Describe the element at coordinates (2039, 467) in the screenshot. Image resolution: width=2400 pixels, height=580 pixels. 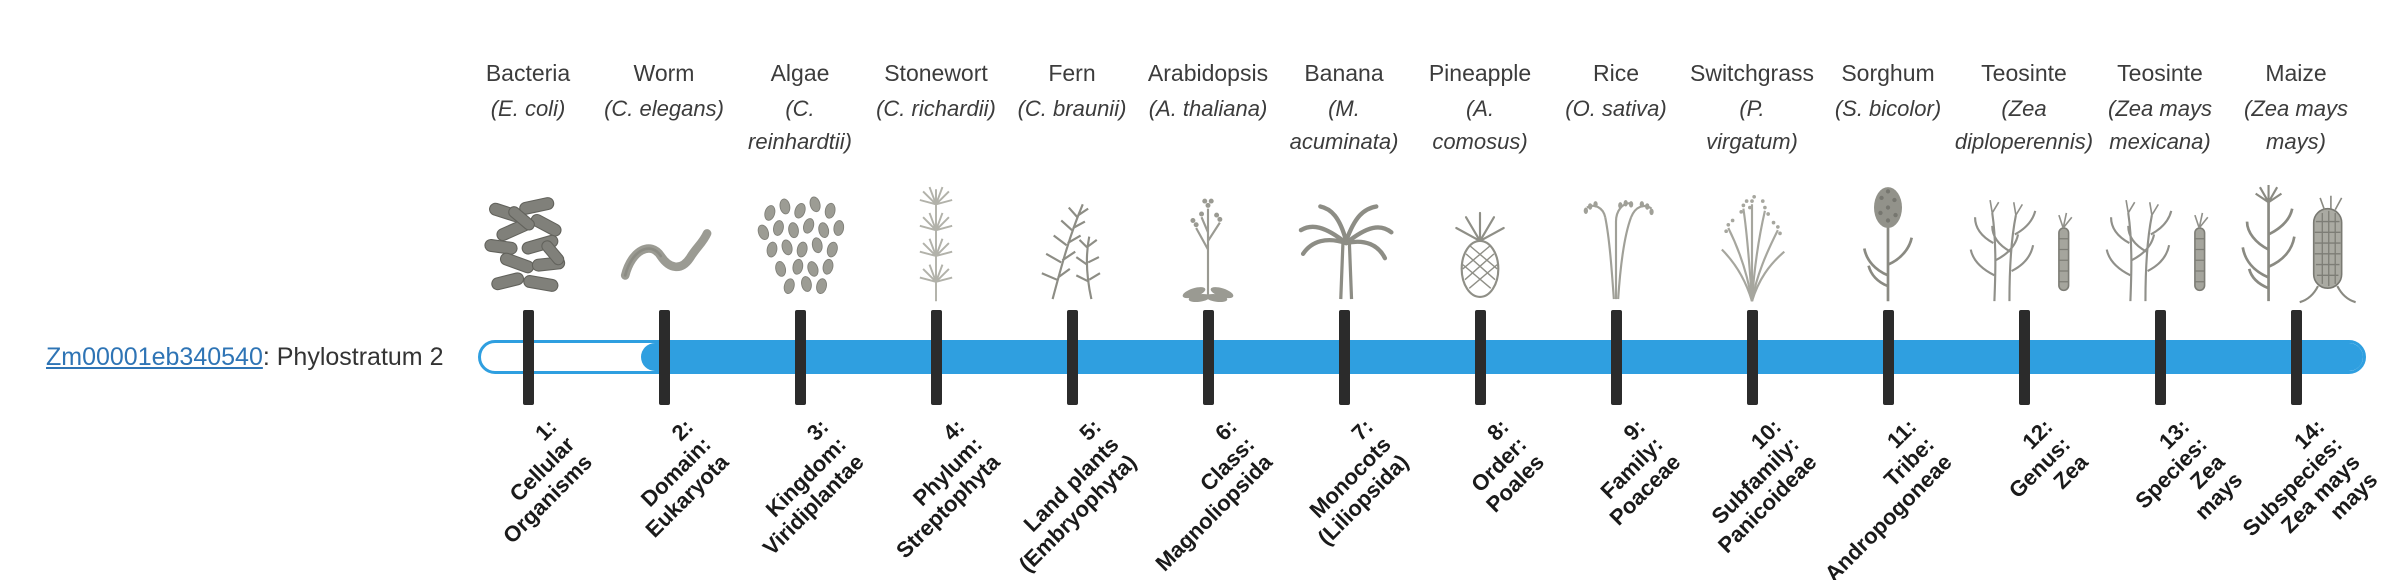
I see `phylostratum-label-12: 12: Genus: Zea` at that location.